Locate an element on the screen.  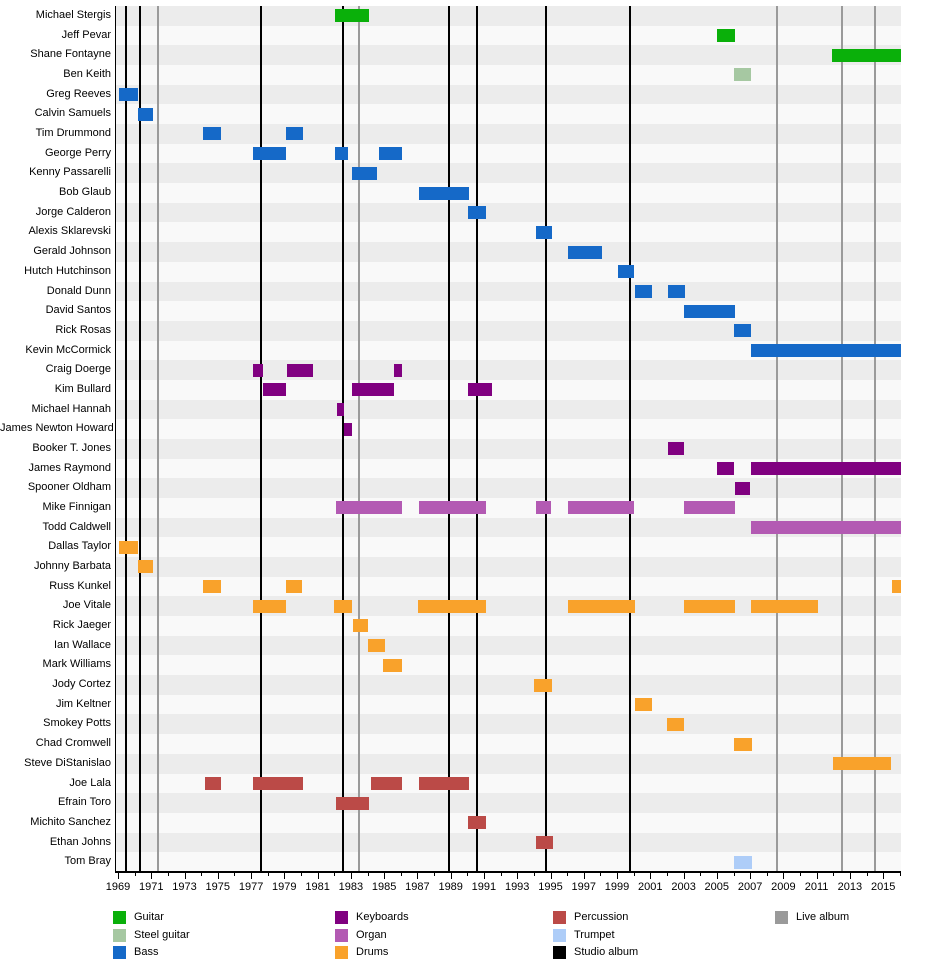
axis-tick-label: 1989 is located at coordinates (450, 887).